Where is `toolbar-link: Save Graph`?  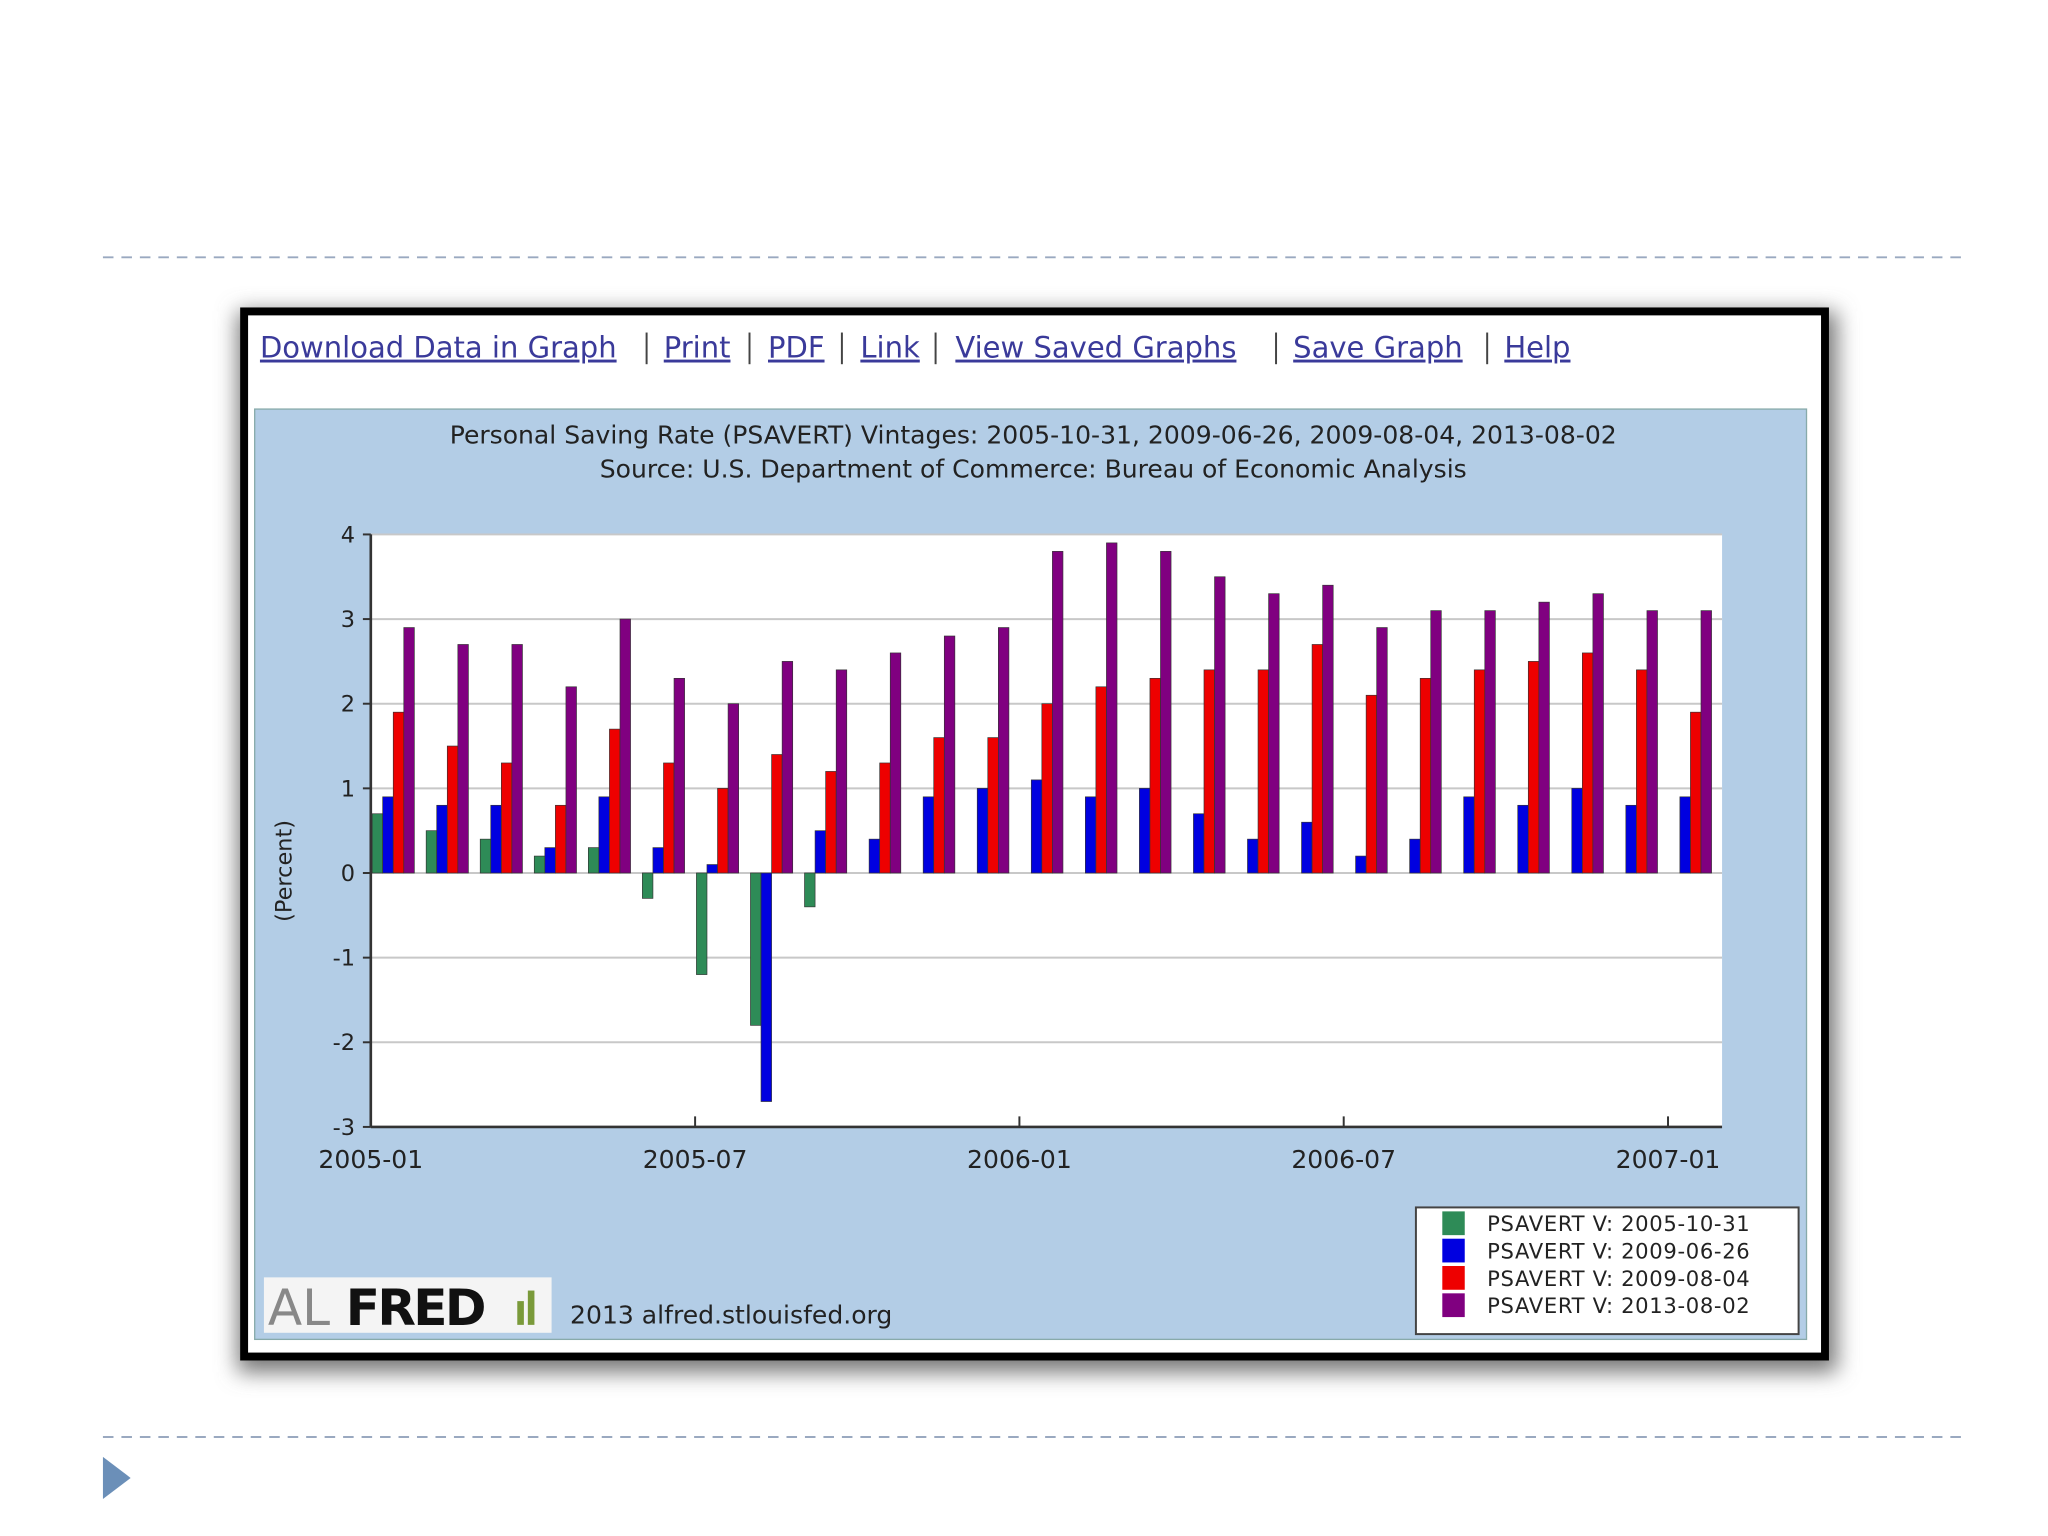
toolbar-link: Save Graph is located at coordinates (1377, 348).